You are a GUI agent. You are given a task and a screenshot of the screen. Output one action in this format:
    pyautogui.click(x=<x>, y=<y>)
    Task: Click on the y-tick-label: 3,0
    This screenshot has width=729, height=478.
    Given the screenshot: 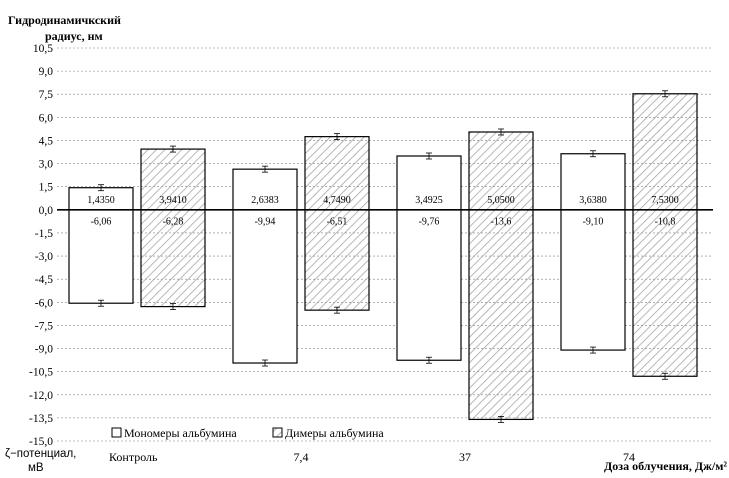 What is the action you would take?
    pyautogui.click(x=46, y=165)
    